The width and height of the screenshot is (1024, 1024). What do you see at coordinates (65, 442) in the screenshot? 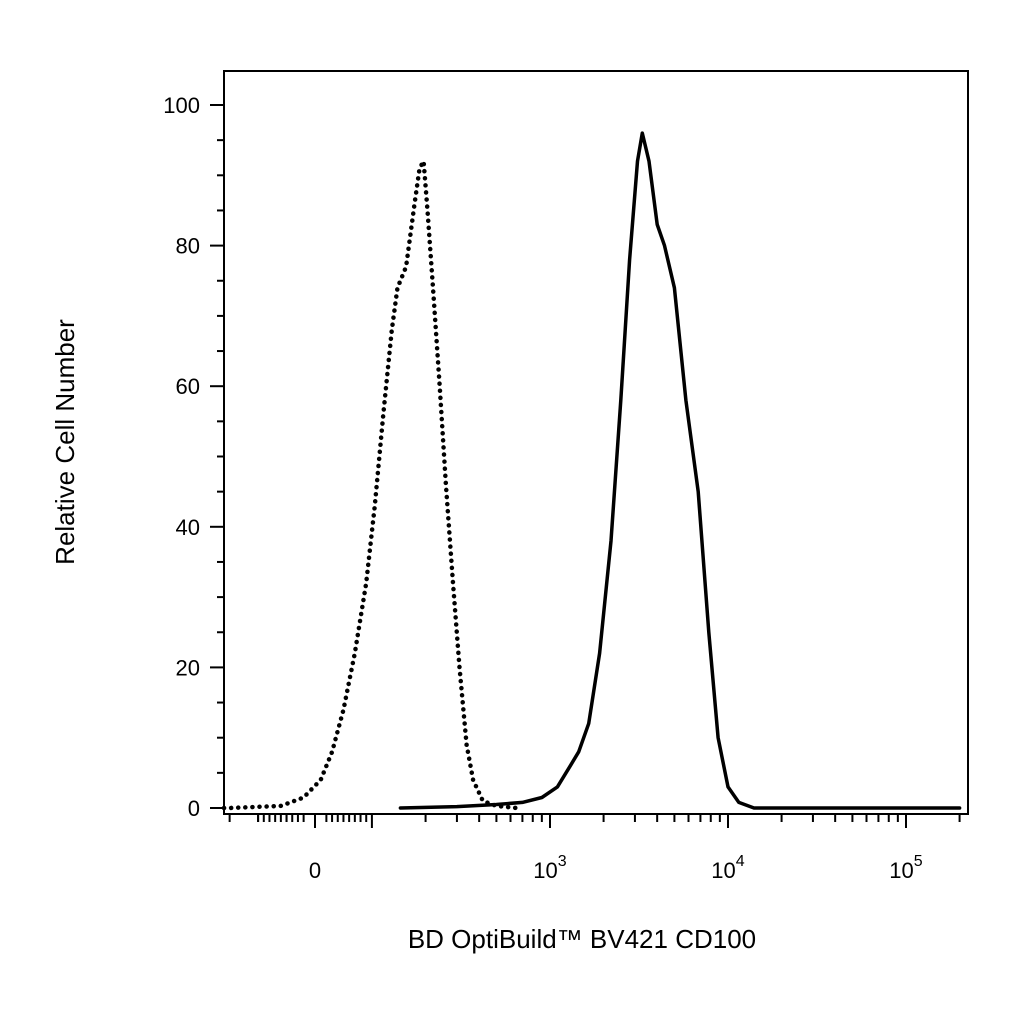
I see `y-axis-title: Relative Cell Number` at bounding box center [65, 442].